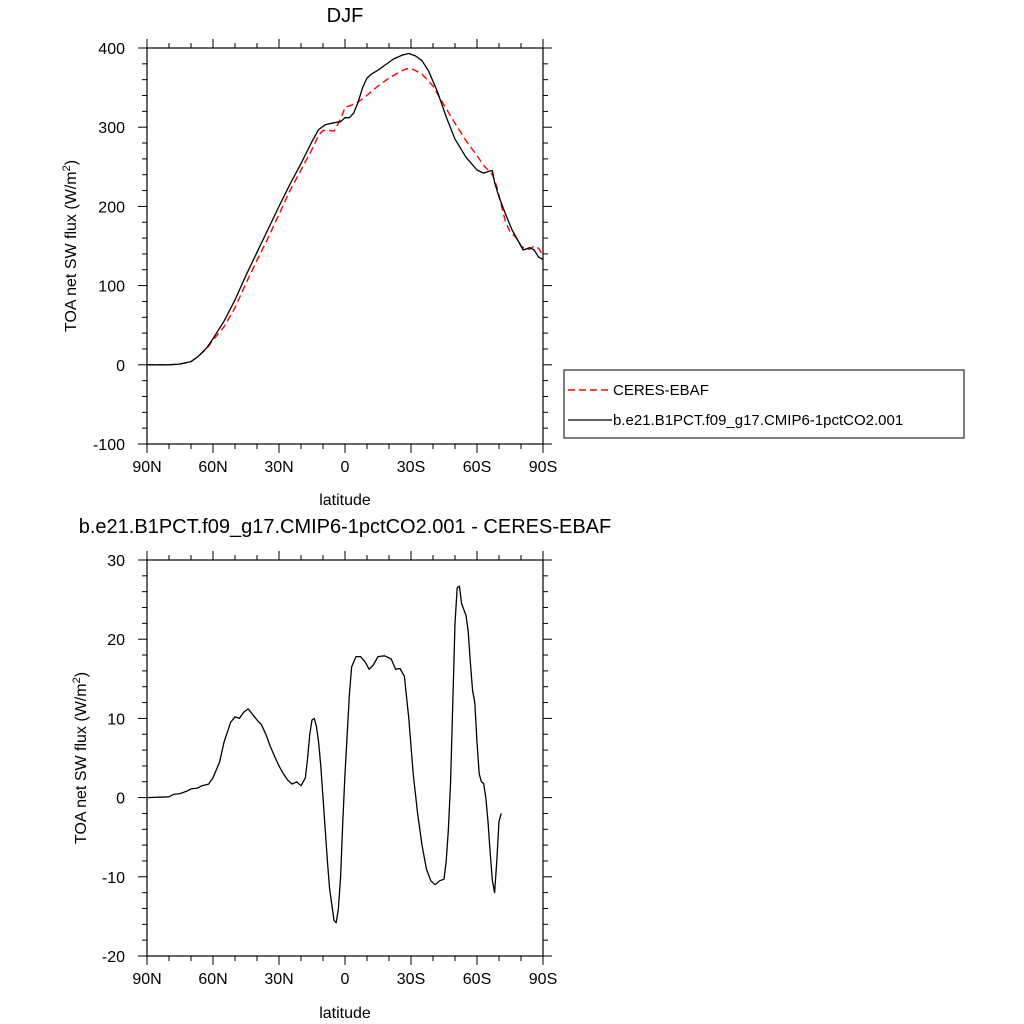 This screenshot has width=1024, height=1024. I want to click on bottom-y-axis-title: TOA net SW flux (W/m2), so click(80, 758).